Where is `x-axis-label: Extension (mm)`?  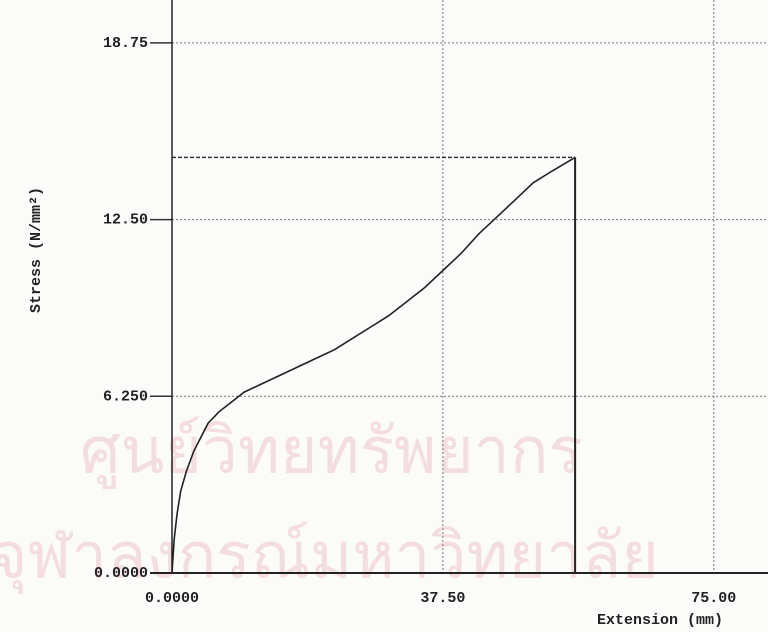 x-axis-label: Extension (mm) is located at coordinates (660, 620).